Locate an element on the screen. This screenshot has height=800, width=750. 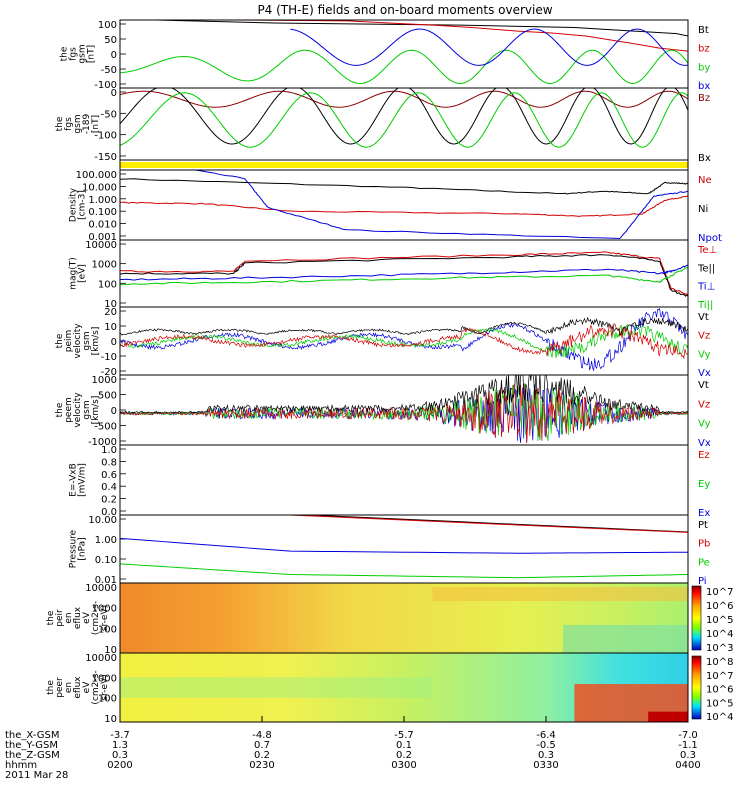
series-npot is located at coordinates (439, 205).